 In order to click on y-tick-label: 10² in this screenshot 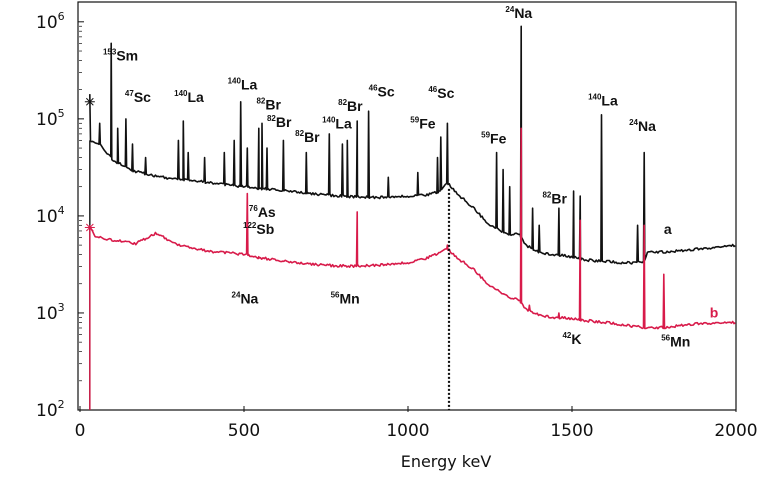, I will do `click(50, 409)`.